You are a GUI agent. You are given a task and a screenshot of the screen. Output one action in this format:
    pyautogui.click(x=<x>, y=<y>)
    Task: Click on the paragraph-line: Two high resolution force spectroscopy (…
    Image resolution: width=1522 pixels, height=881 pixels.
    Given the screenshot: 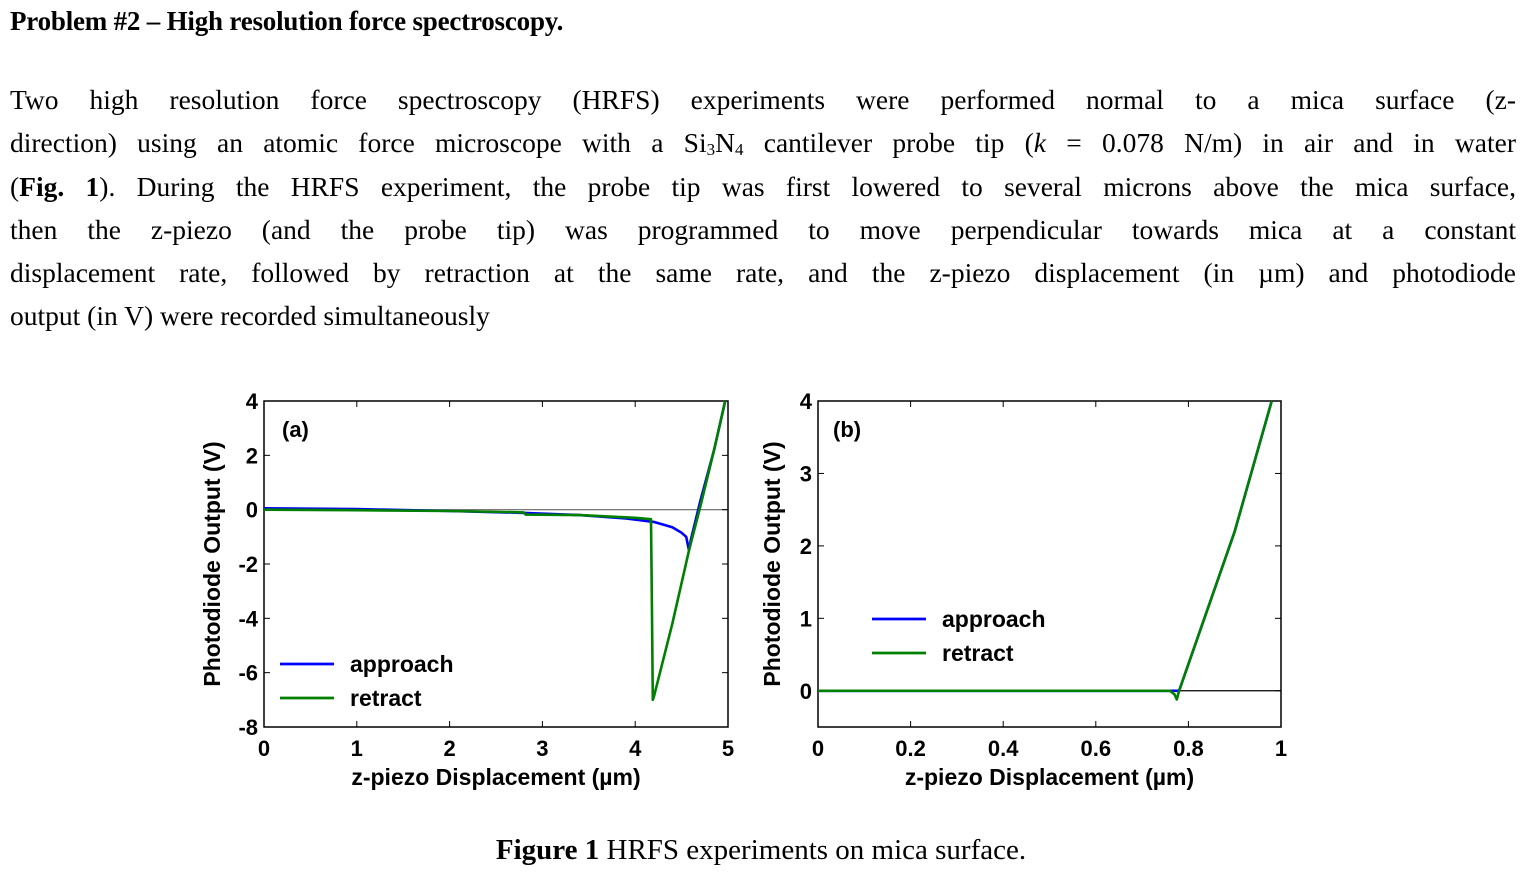 What is the action you would take?
    pyautogui.click(x=763, y=99)
    